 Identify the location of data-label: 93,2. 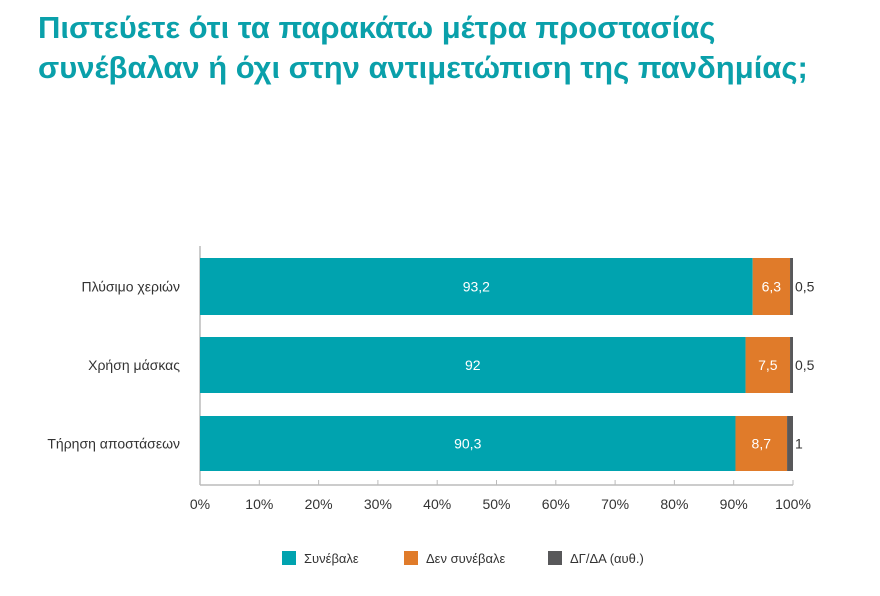
(476, 287).